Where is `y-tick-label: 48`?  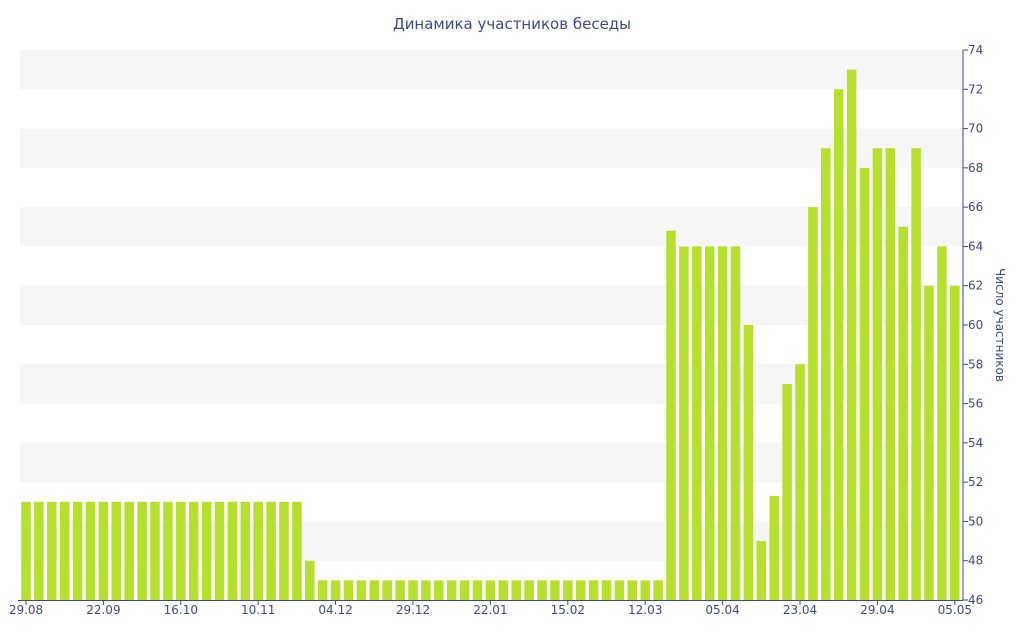
y-tick-label: 48 is located at coordinates (975, 561).